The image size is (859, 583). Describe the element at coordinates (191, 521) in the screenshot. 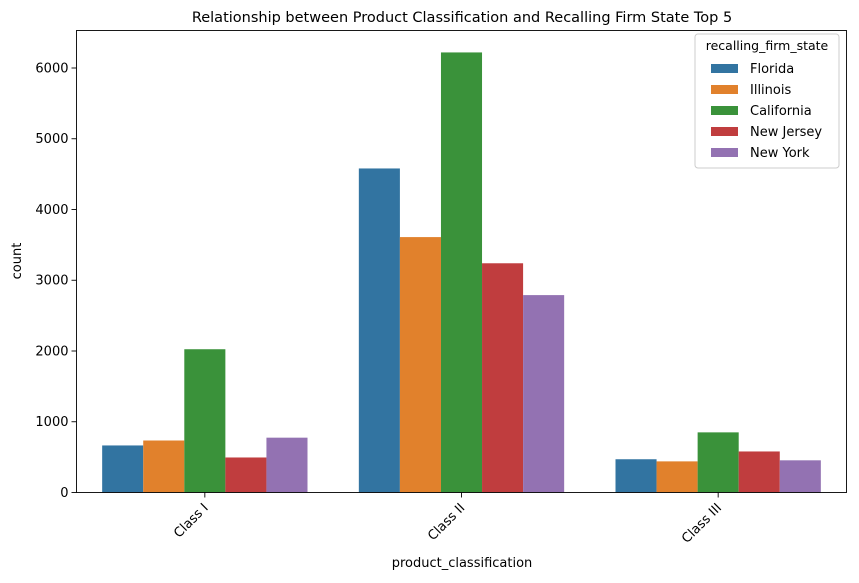

I see `x-tick-label: Class I` at that location.